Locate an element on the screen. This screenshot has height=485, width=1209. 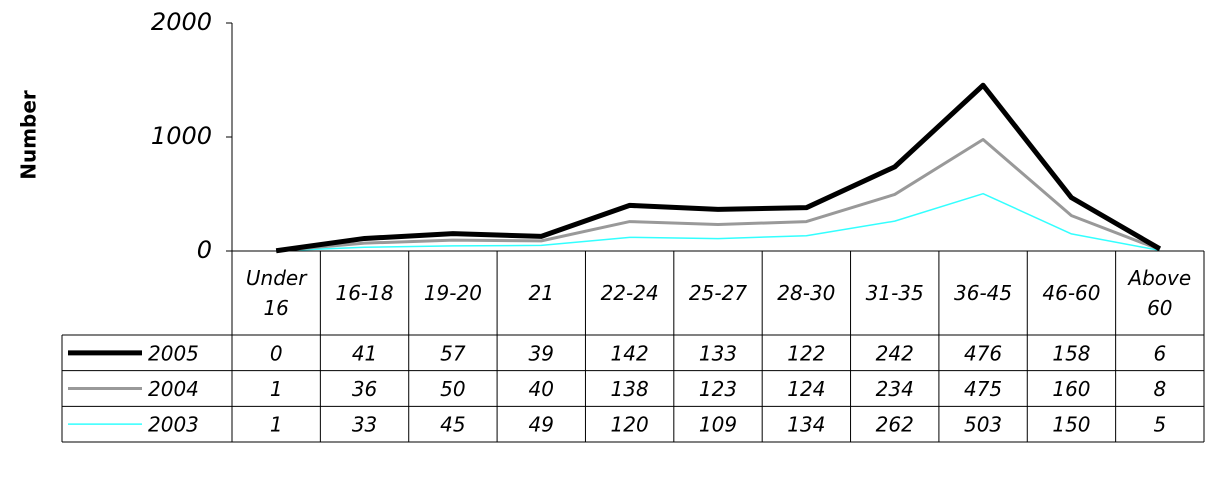
x-tick-label: 22-24 is located at coordinates (629, 293).